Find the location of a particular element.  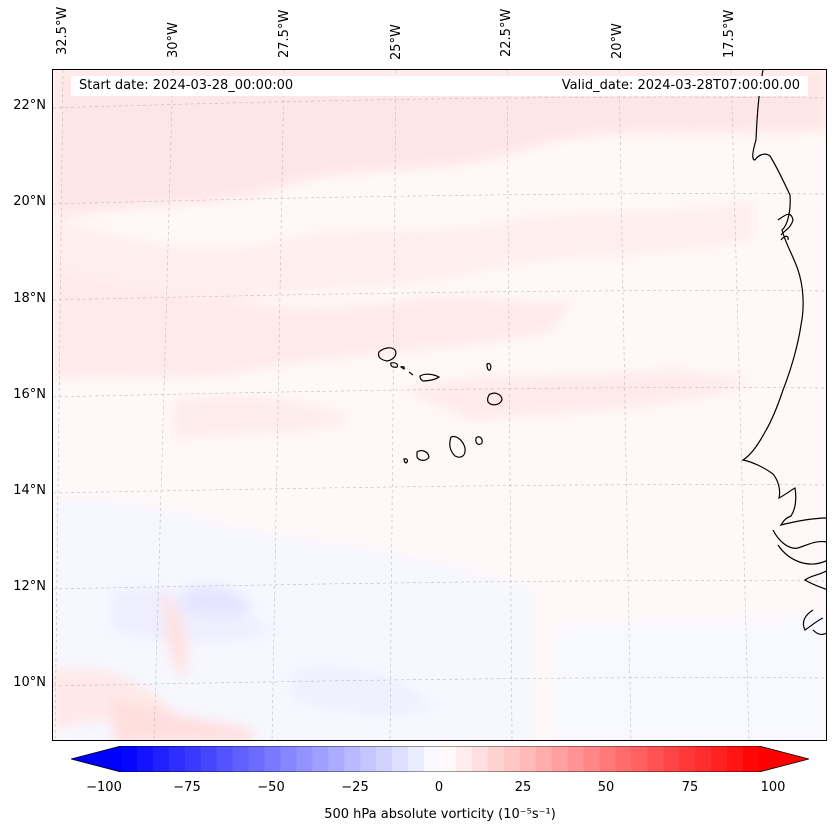

lon-label: 25°W is located at coordinates (396, 42).